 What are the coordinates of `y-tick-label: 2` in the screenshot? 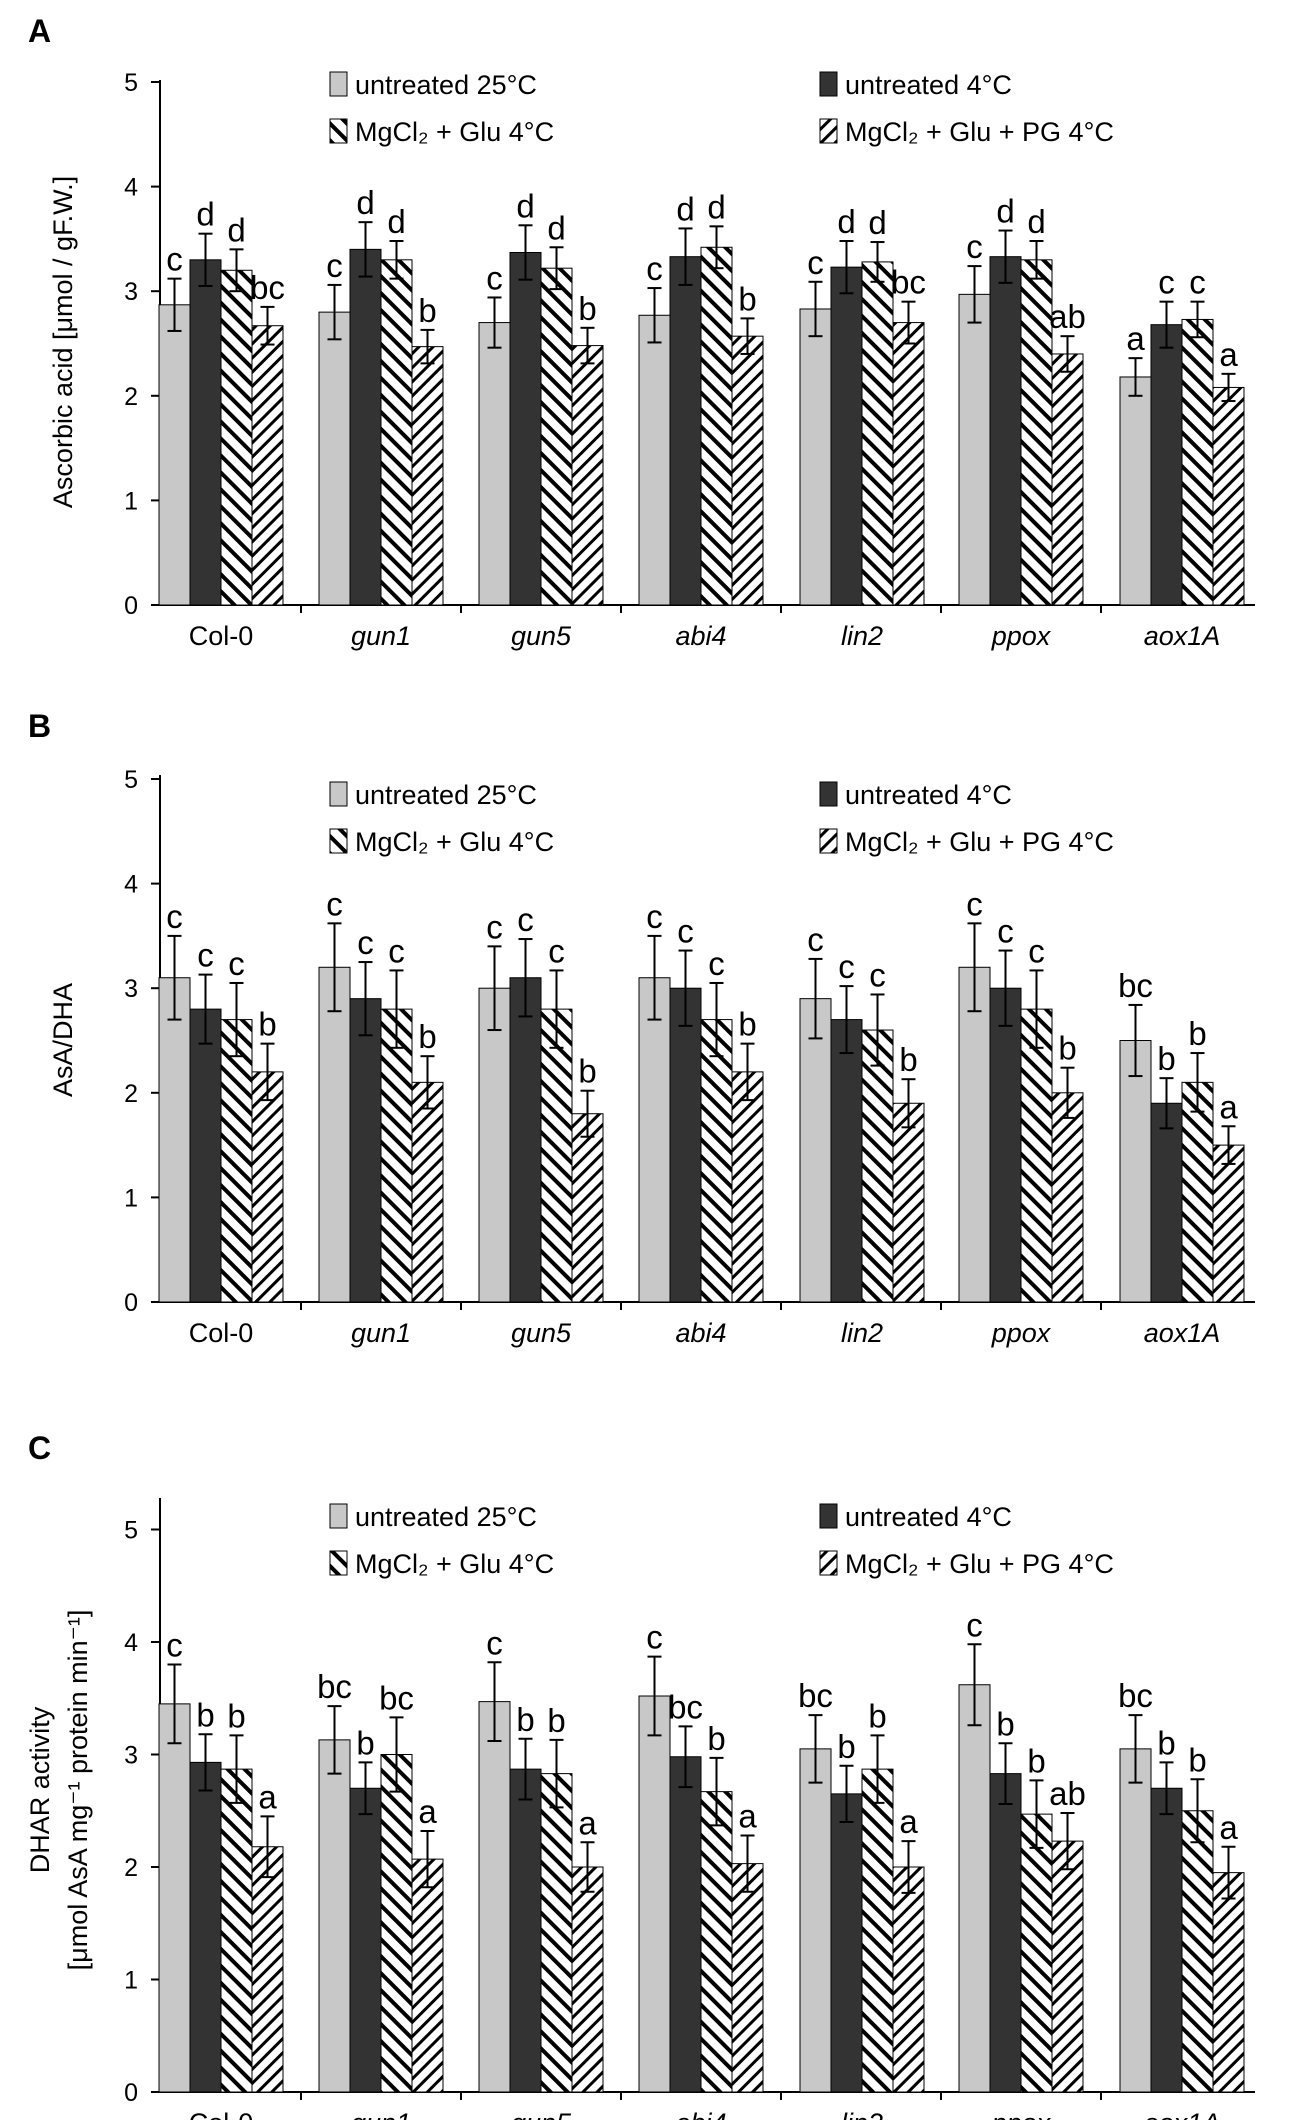 It's located at (131, 1868).